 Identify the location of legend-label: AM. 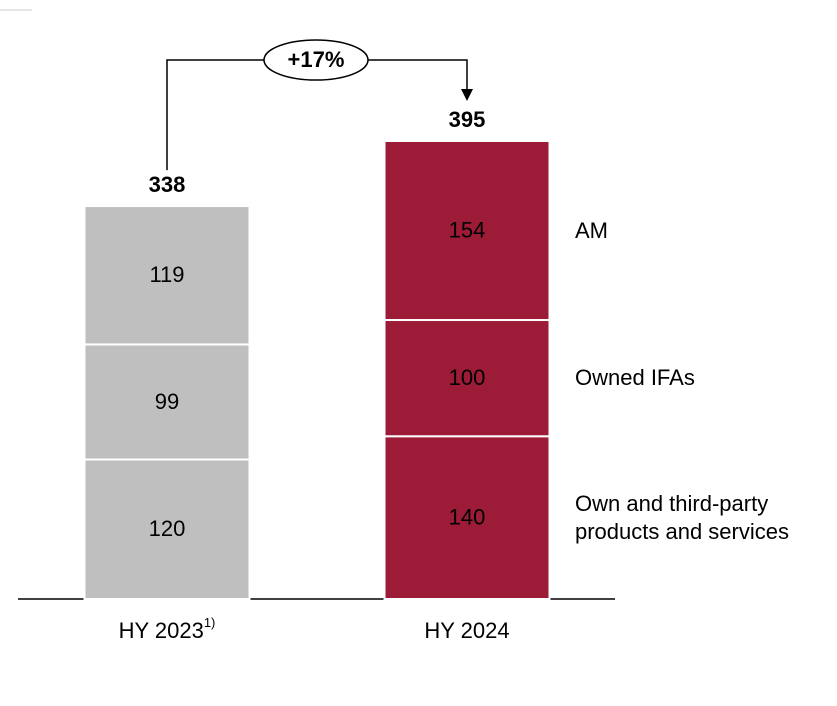
(591, 230).